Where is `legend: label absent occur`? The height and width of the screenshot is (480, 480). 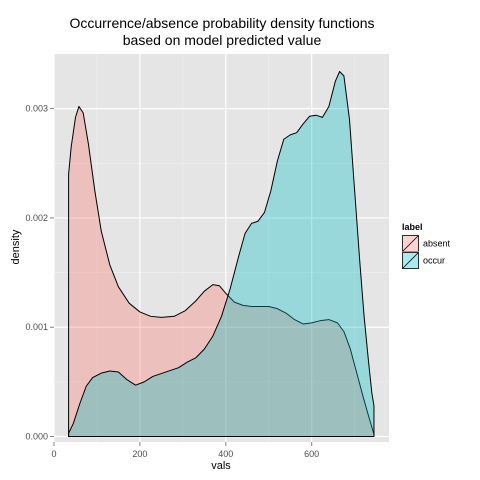
legend: label absent occur is located at coordinates (426, 246).